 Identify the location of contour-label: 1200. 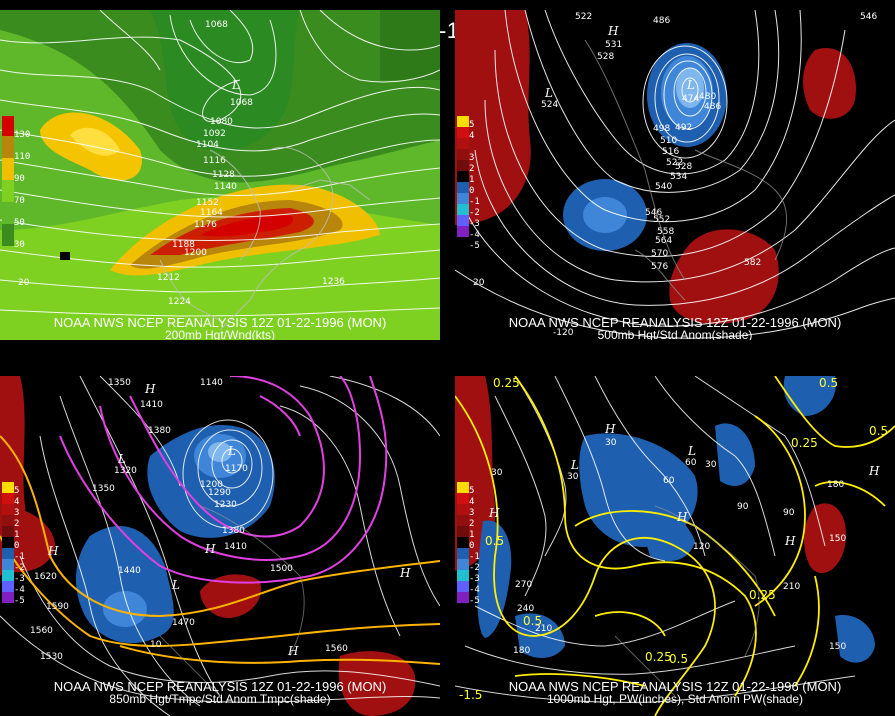
(195, 253).